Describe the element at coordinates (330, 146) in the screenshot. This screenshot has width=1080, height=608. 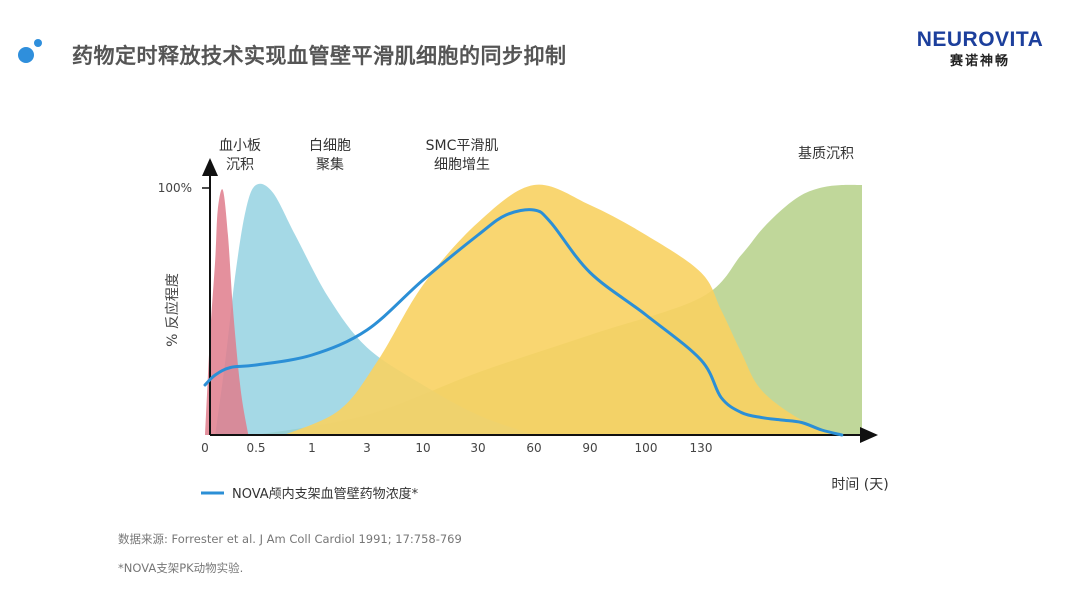
I see `series-label-1: 白细胞` at that location.